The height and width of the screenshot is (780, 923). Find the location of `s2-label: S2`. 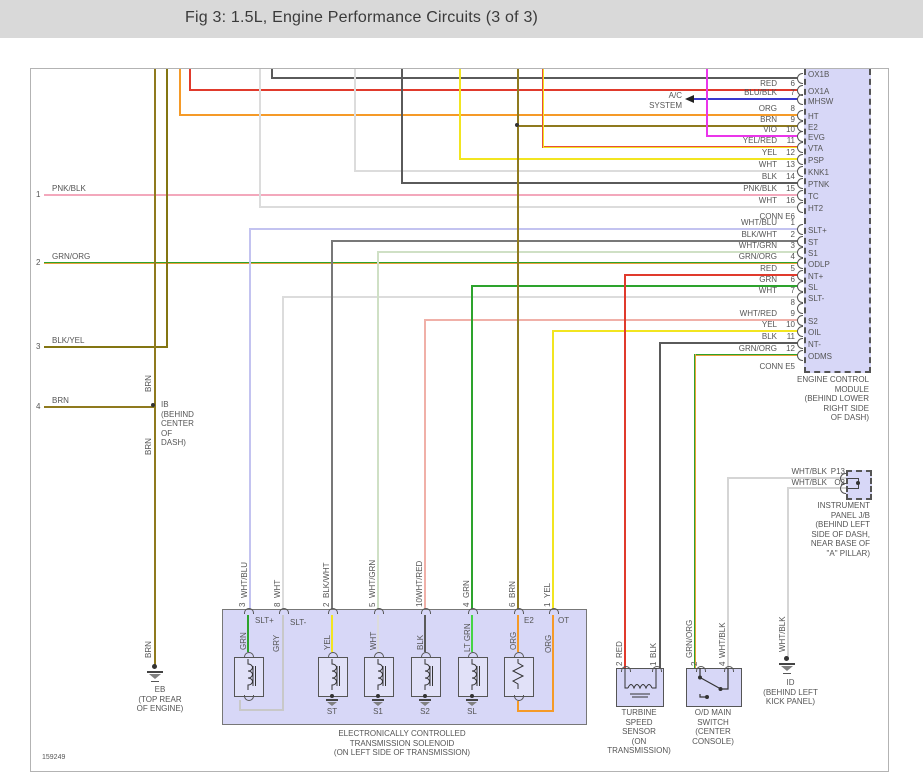

s2-label: S2 is located at coordinates (425, 711).